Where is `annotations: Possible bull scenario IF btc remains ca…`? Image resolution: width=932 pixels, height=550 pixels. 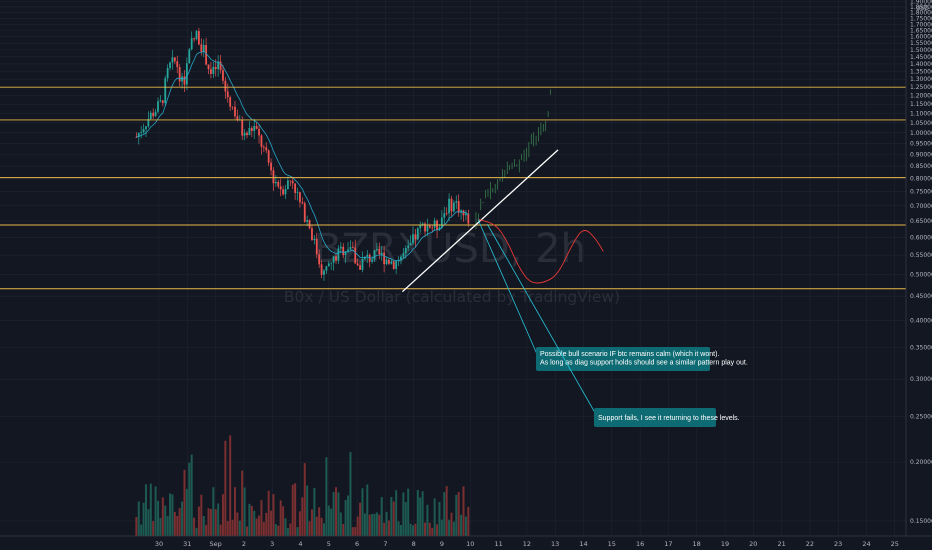
annotations: Possible bull scenario IF btc remains ca… is located at coordinates (612, 323).